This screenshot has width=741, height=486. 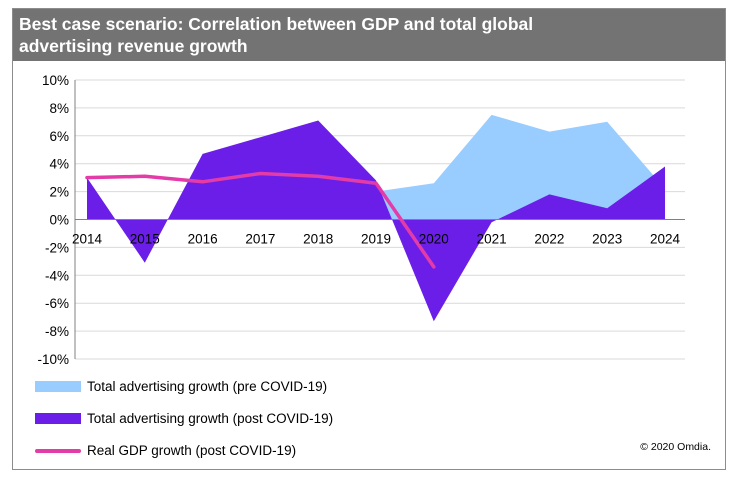 I want to click on x-tick-label: 2018, so click(x=318, y=239).